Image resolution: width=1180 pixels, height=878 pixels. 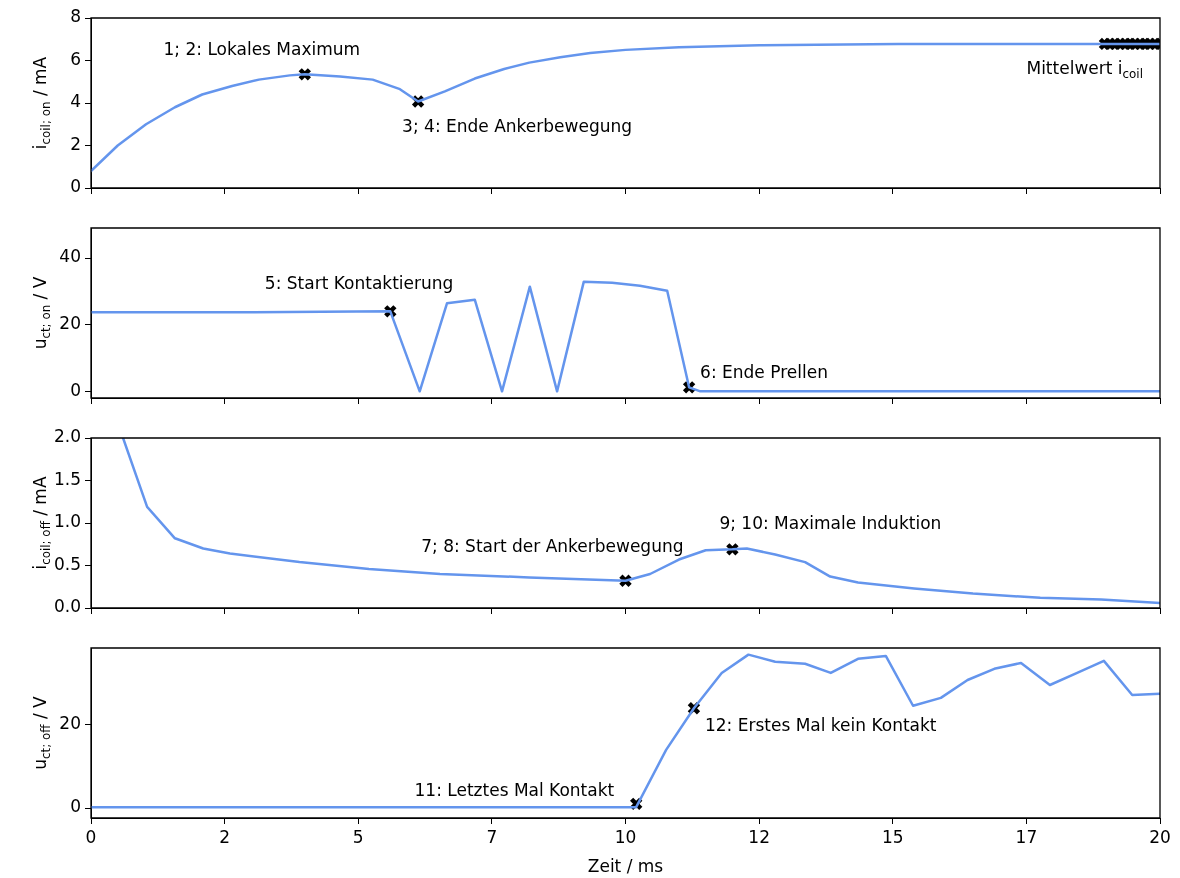 What do you see at coordinates (759, 836) in the screenshot?
I see `x-tick-label: 12` at bounding box center [759, 836].